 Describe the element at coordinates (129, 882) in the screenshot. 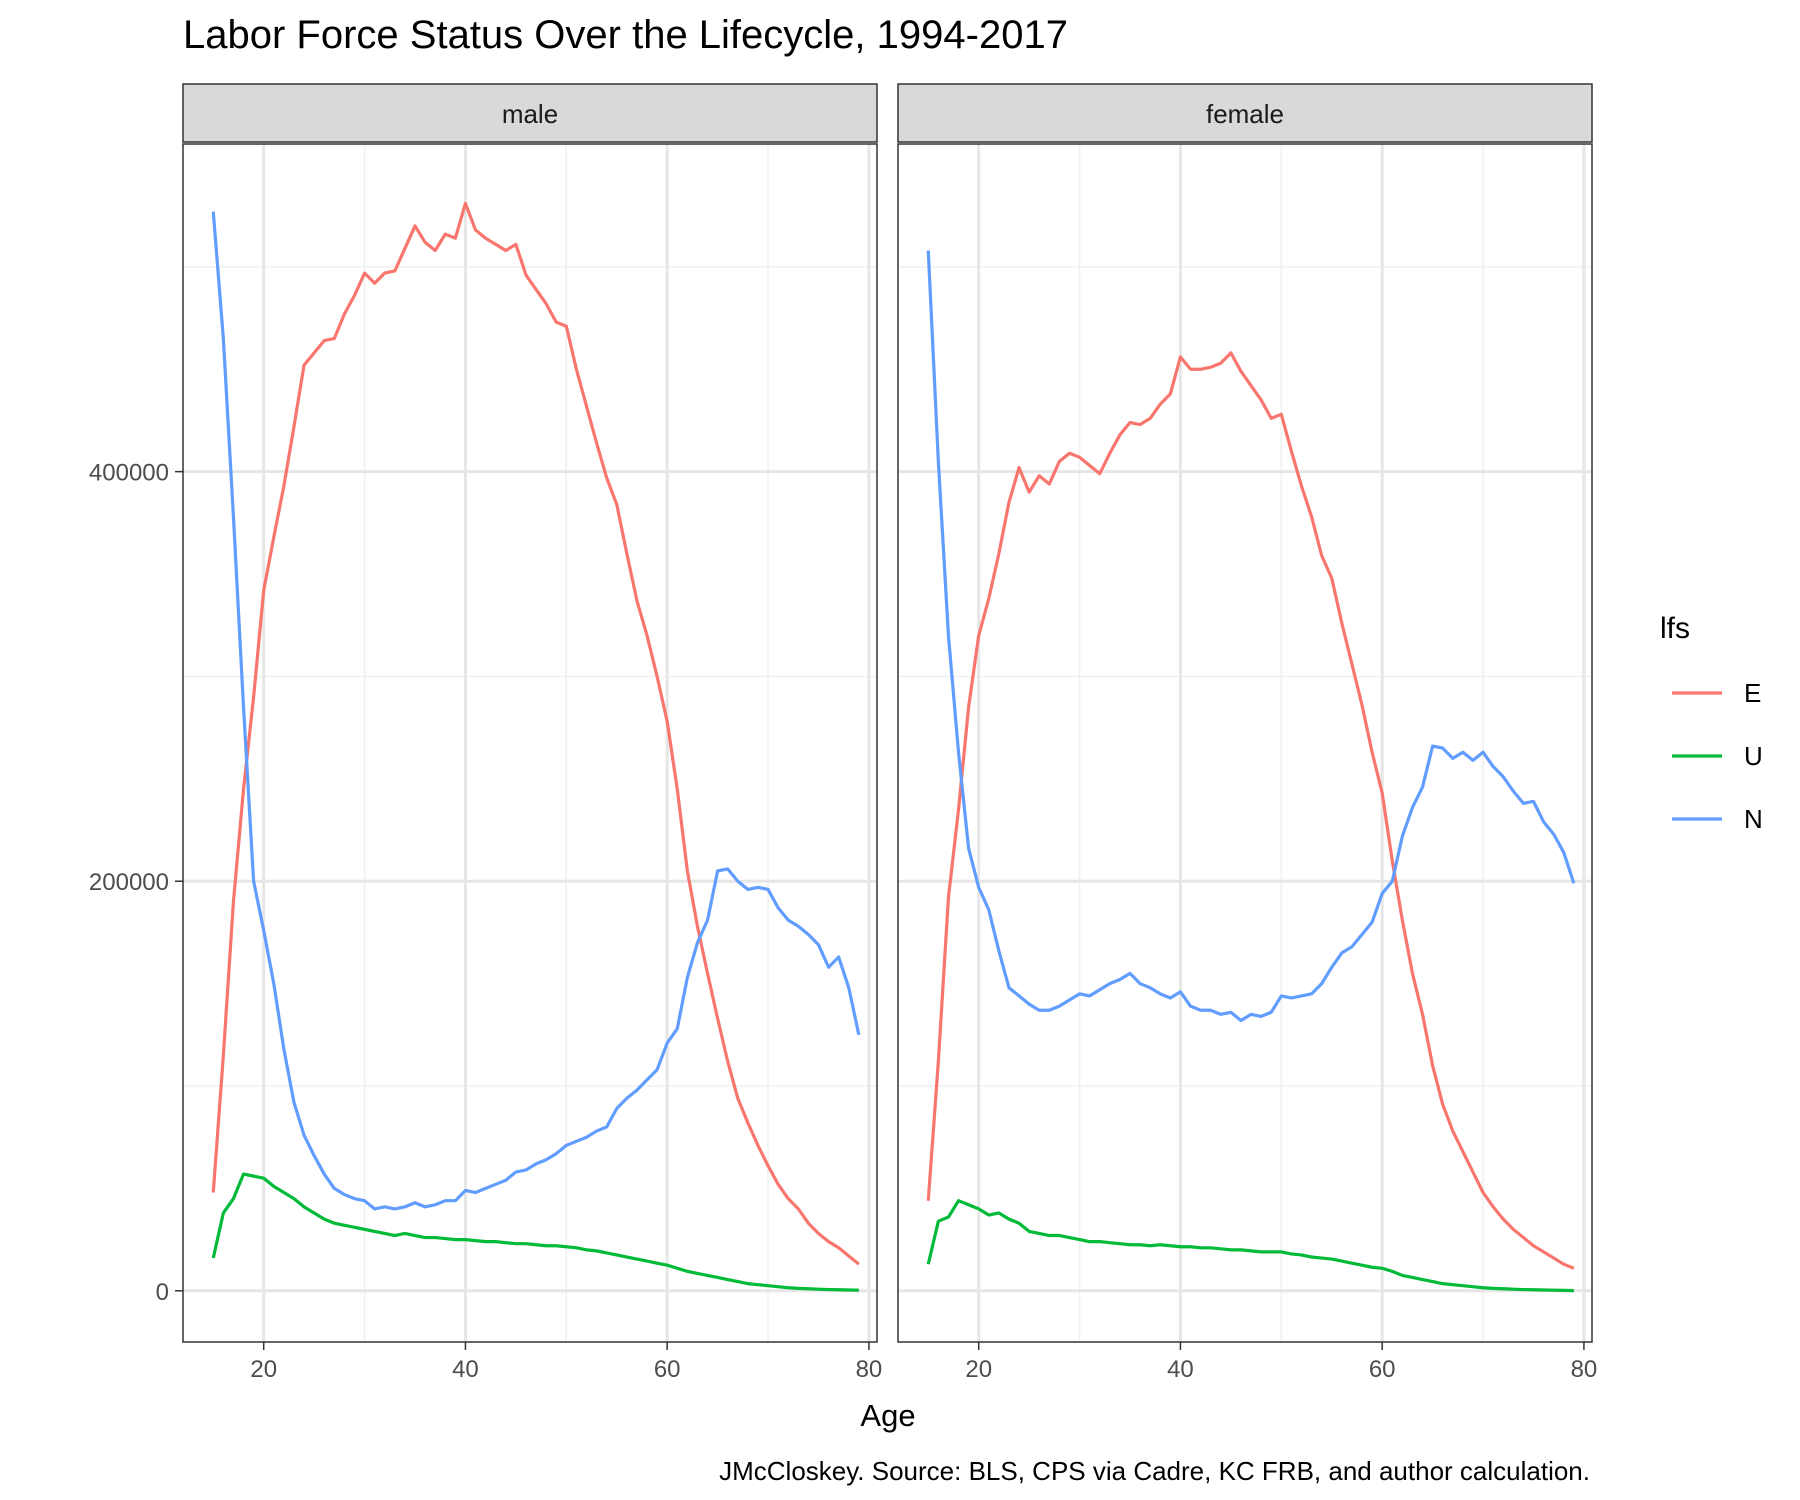

I see `y-tick-label: 200000` at that location.